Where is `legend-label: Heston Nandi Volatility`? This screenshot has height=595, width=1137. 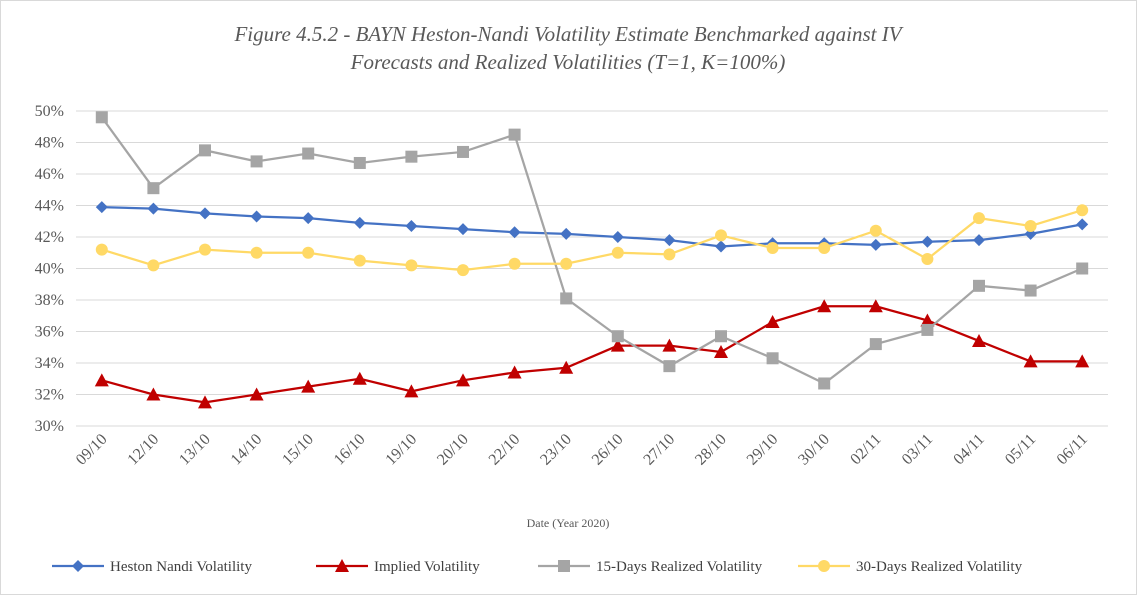
legend-label: Heston Nandi Volatility is located at coordinates (181, 567).